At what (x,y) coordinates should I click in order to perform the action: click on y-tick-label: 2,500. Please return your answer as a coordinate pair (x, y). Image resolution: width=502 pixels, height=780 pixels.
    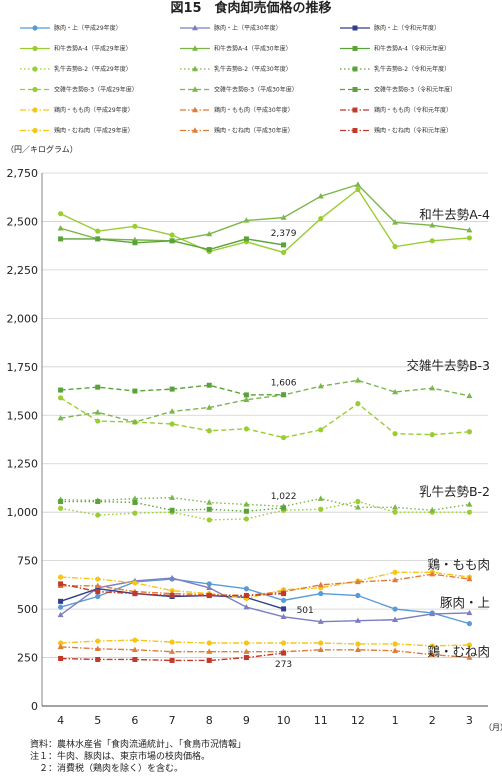
    Looking at the image, I should click on (23, 221).